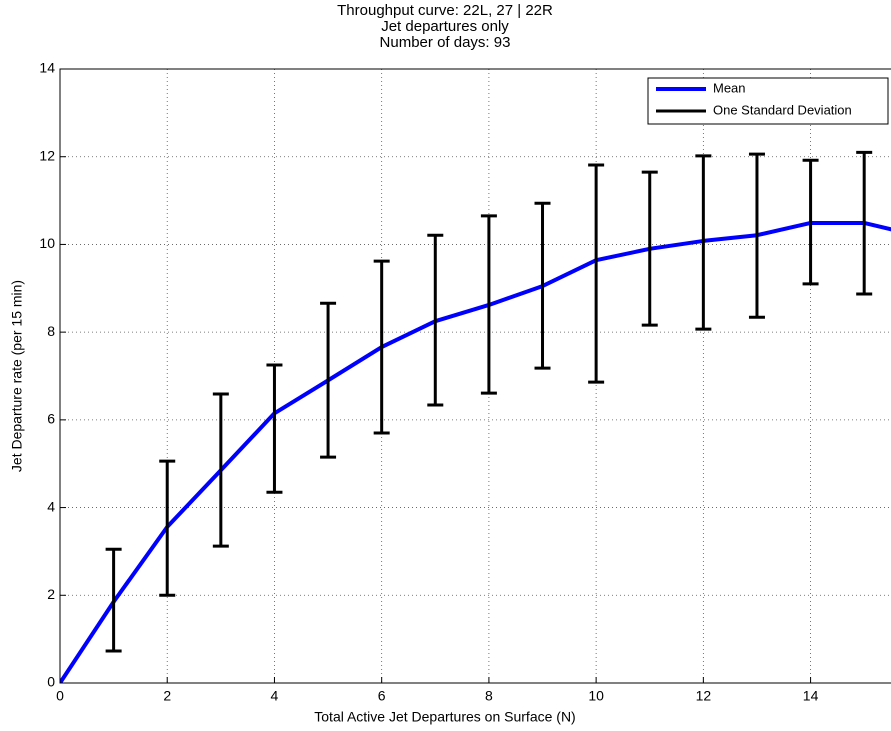 This screenshot has height=731, width=891. I want to click on y-axis-label: Jet Departure rate (per 15 min), so click(17, 376).